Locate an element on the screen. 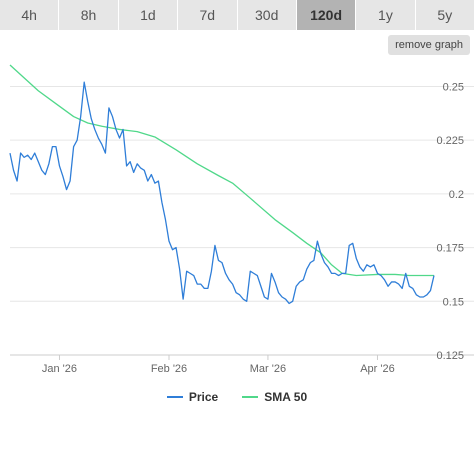 This screenshot has width=474, height=455. legend-item-price: Price is located at coordinates (192, 397).